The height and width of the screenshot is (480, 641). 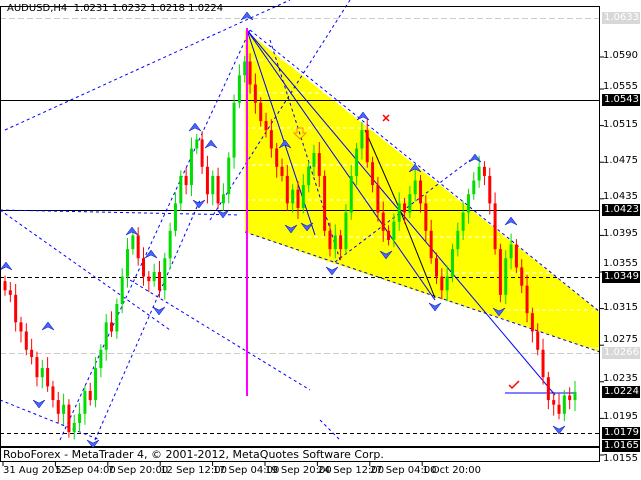 I want to click on credit-box, so click(x=300, y=454).